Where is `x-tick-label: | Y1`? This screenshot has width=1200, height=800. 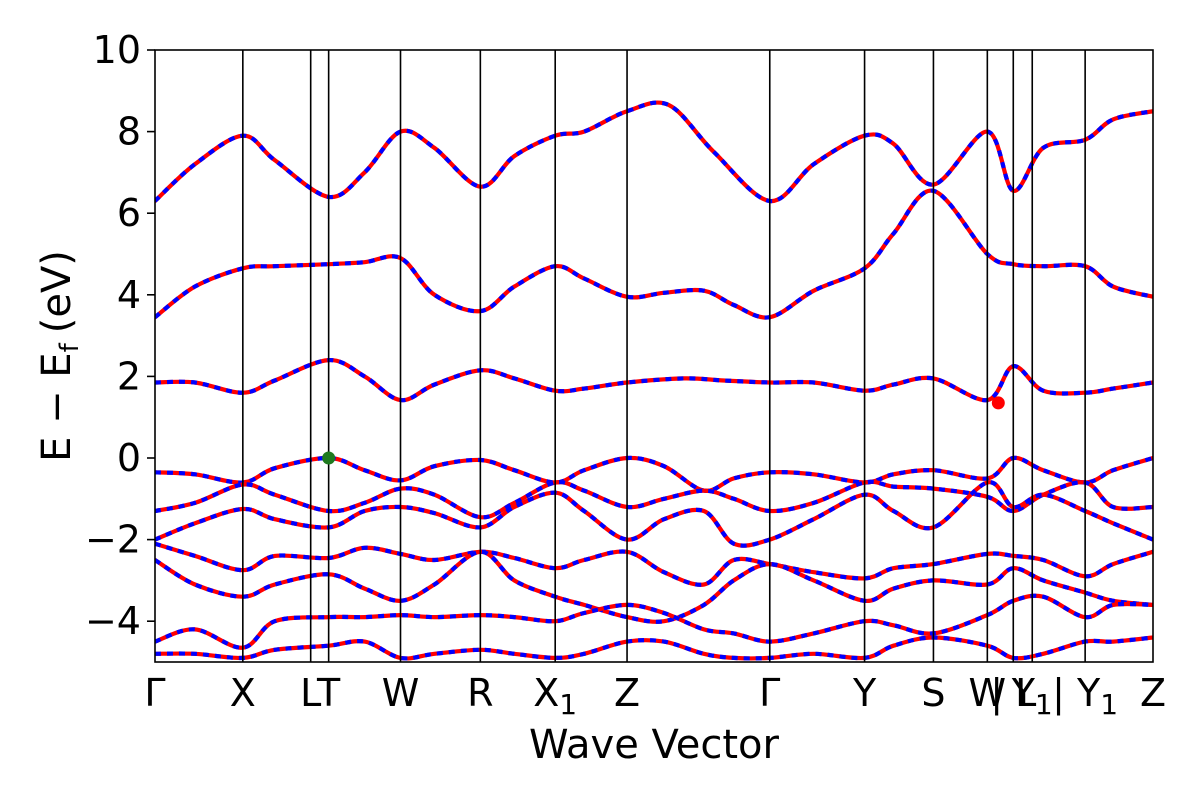
x-tick-label: | Y1 is located at coordinates (1085, 696).